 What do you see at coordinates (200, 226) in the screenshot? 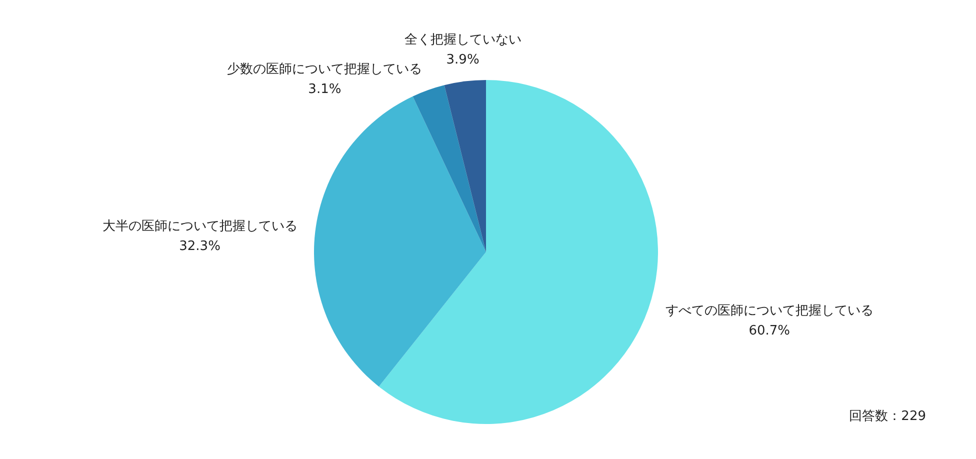
I see `slice-label: 大半の医師について把握している` at bounding box center [200, 226].